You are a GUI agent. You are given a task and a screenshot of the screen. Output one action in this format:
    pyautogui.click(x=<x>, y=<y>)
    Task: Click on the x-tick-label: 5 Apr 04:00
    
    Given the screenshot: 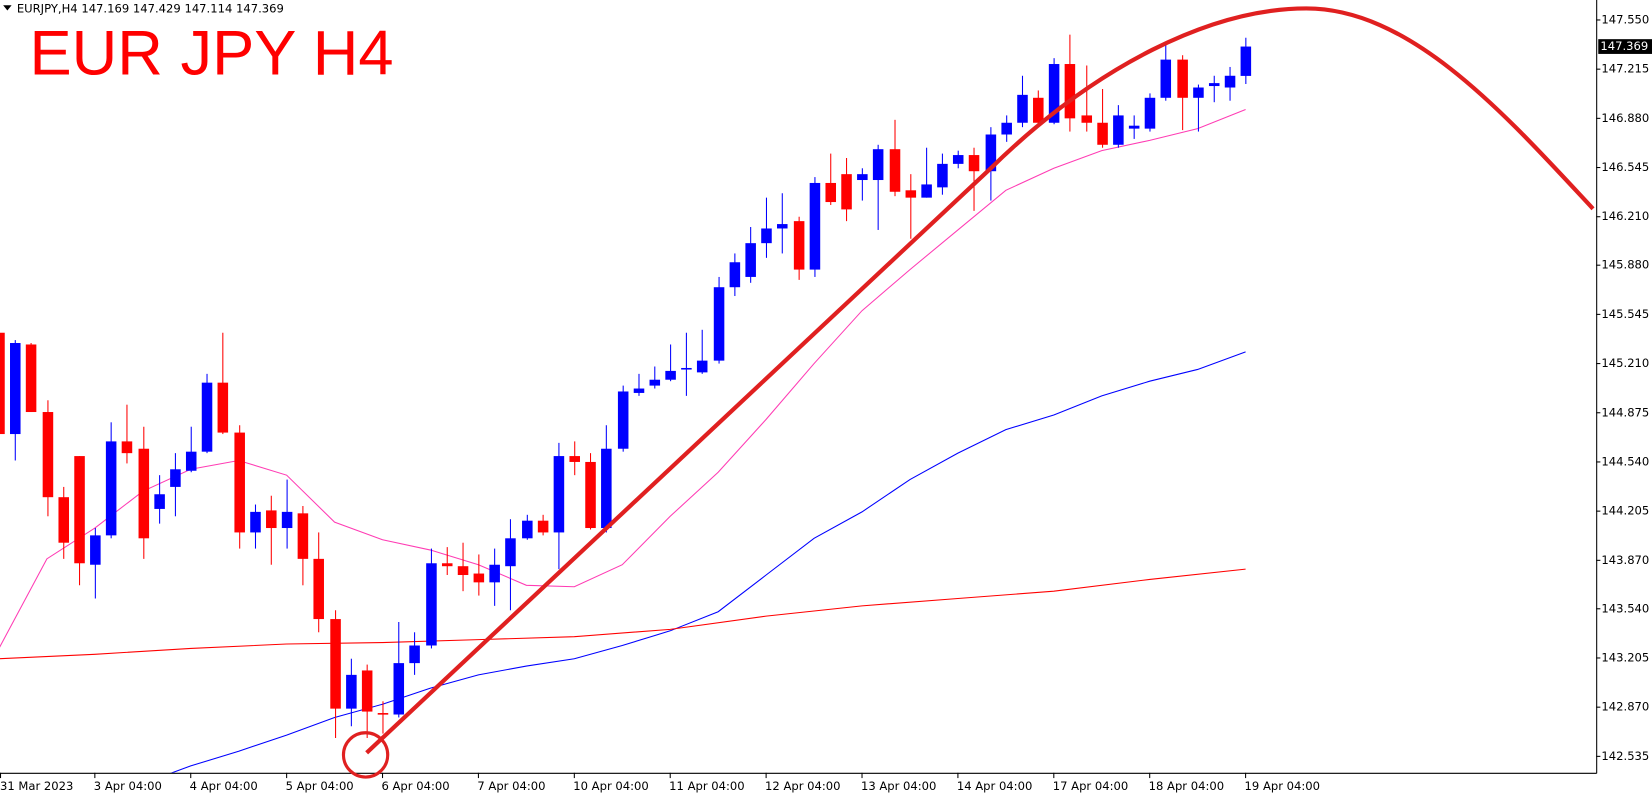 What is the action you would take?
    pyautogui.click(x=320, y=786)
    